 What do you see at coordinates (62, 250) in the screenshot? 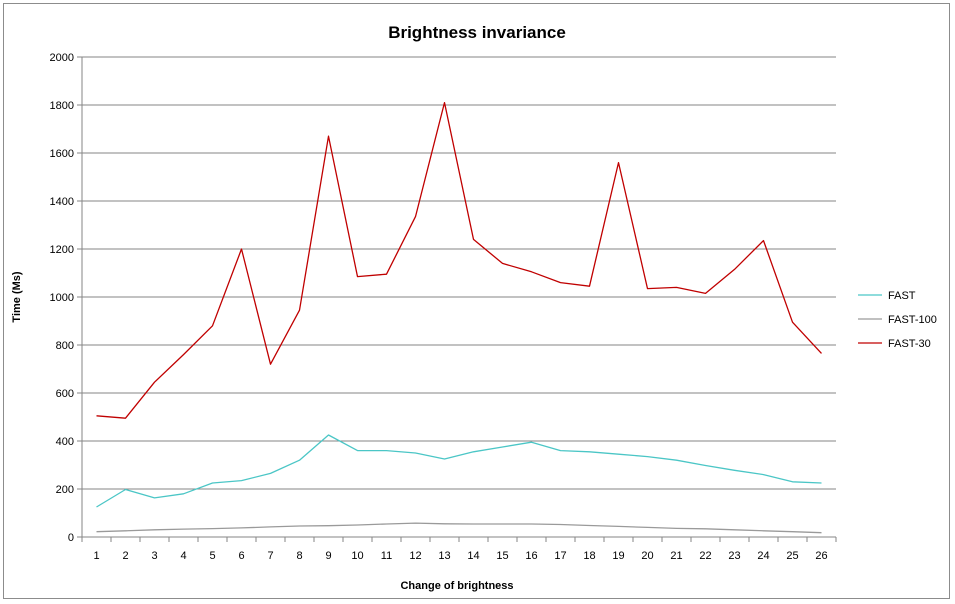
I see `y-tick-label: 1200` at bounding box center [62, 250].